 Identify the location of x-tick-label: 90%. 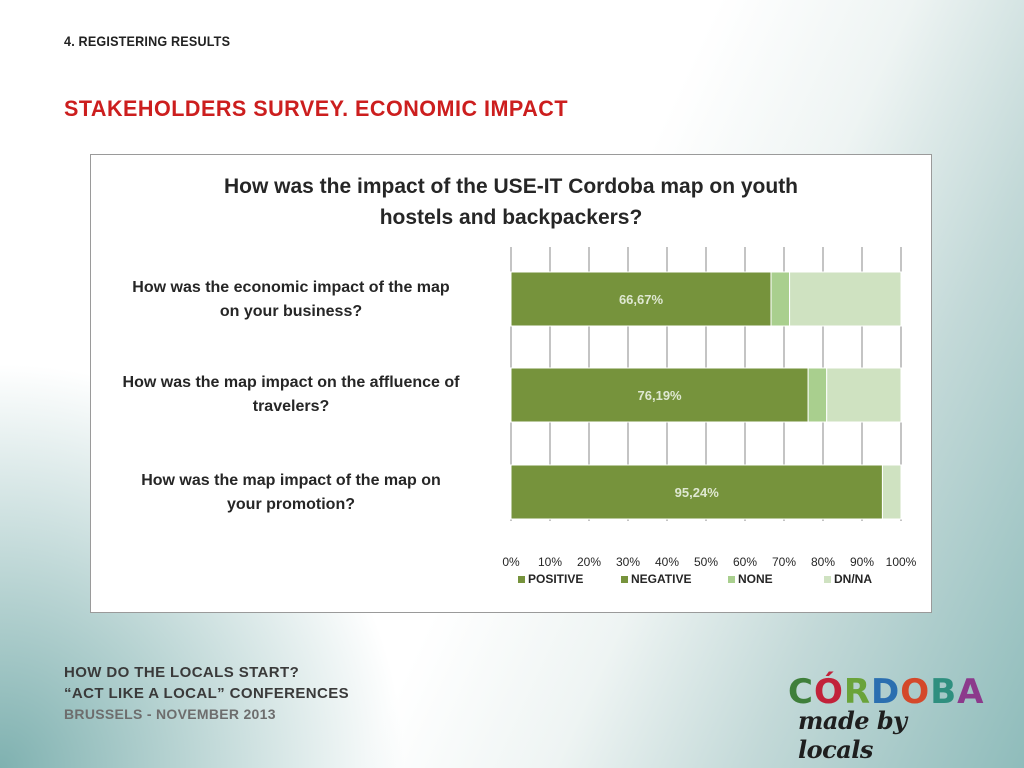
(862, 562).